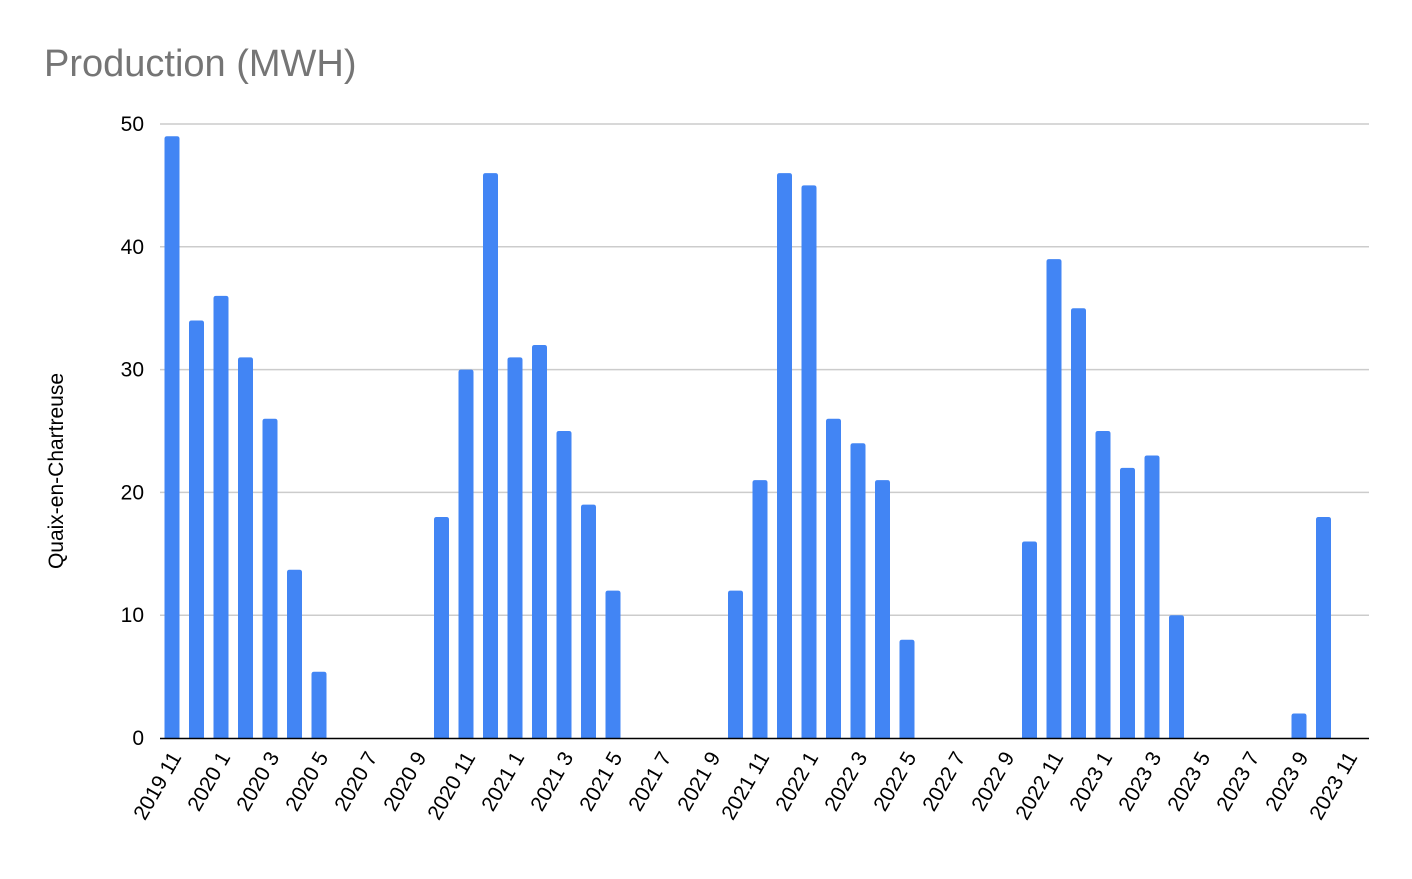 The image size is (1412, 879). I want to click on bar: 2022 3: 24, so click(858, 590).